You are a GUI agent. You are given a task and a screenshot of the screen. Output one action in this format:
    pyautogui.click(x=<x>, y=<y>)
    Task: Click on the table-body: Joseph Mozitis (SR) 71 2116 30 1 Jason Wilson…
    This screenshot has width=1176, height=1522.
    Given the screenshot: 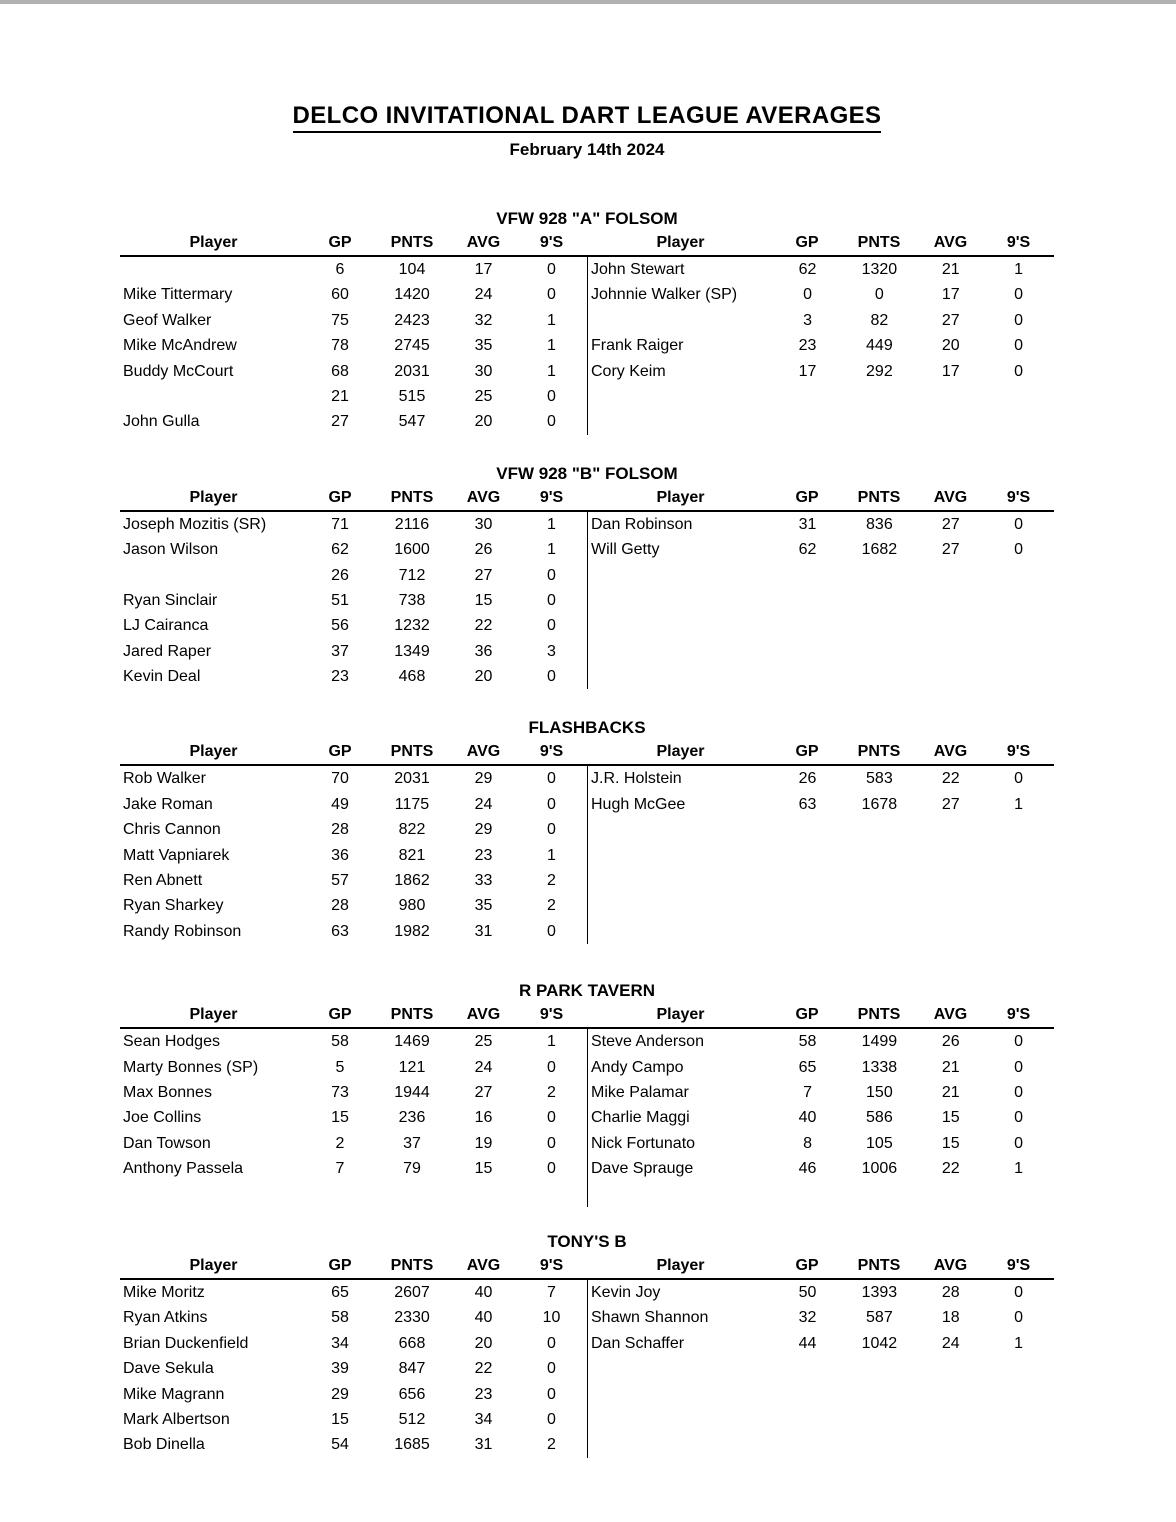 What is the action you would take?
    pyautogui.click(x=587, y=600)
    